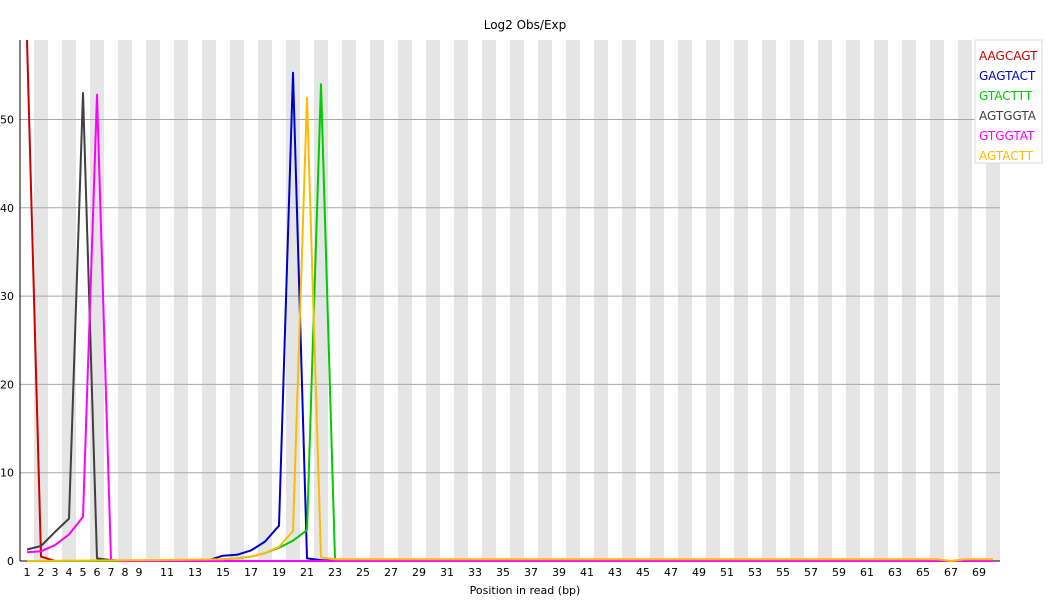 The width and height of the screenshot is (1050, 600). I want to click on x-tick-label: 25, so click(363, 572).